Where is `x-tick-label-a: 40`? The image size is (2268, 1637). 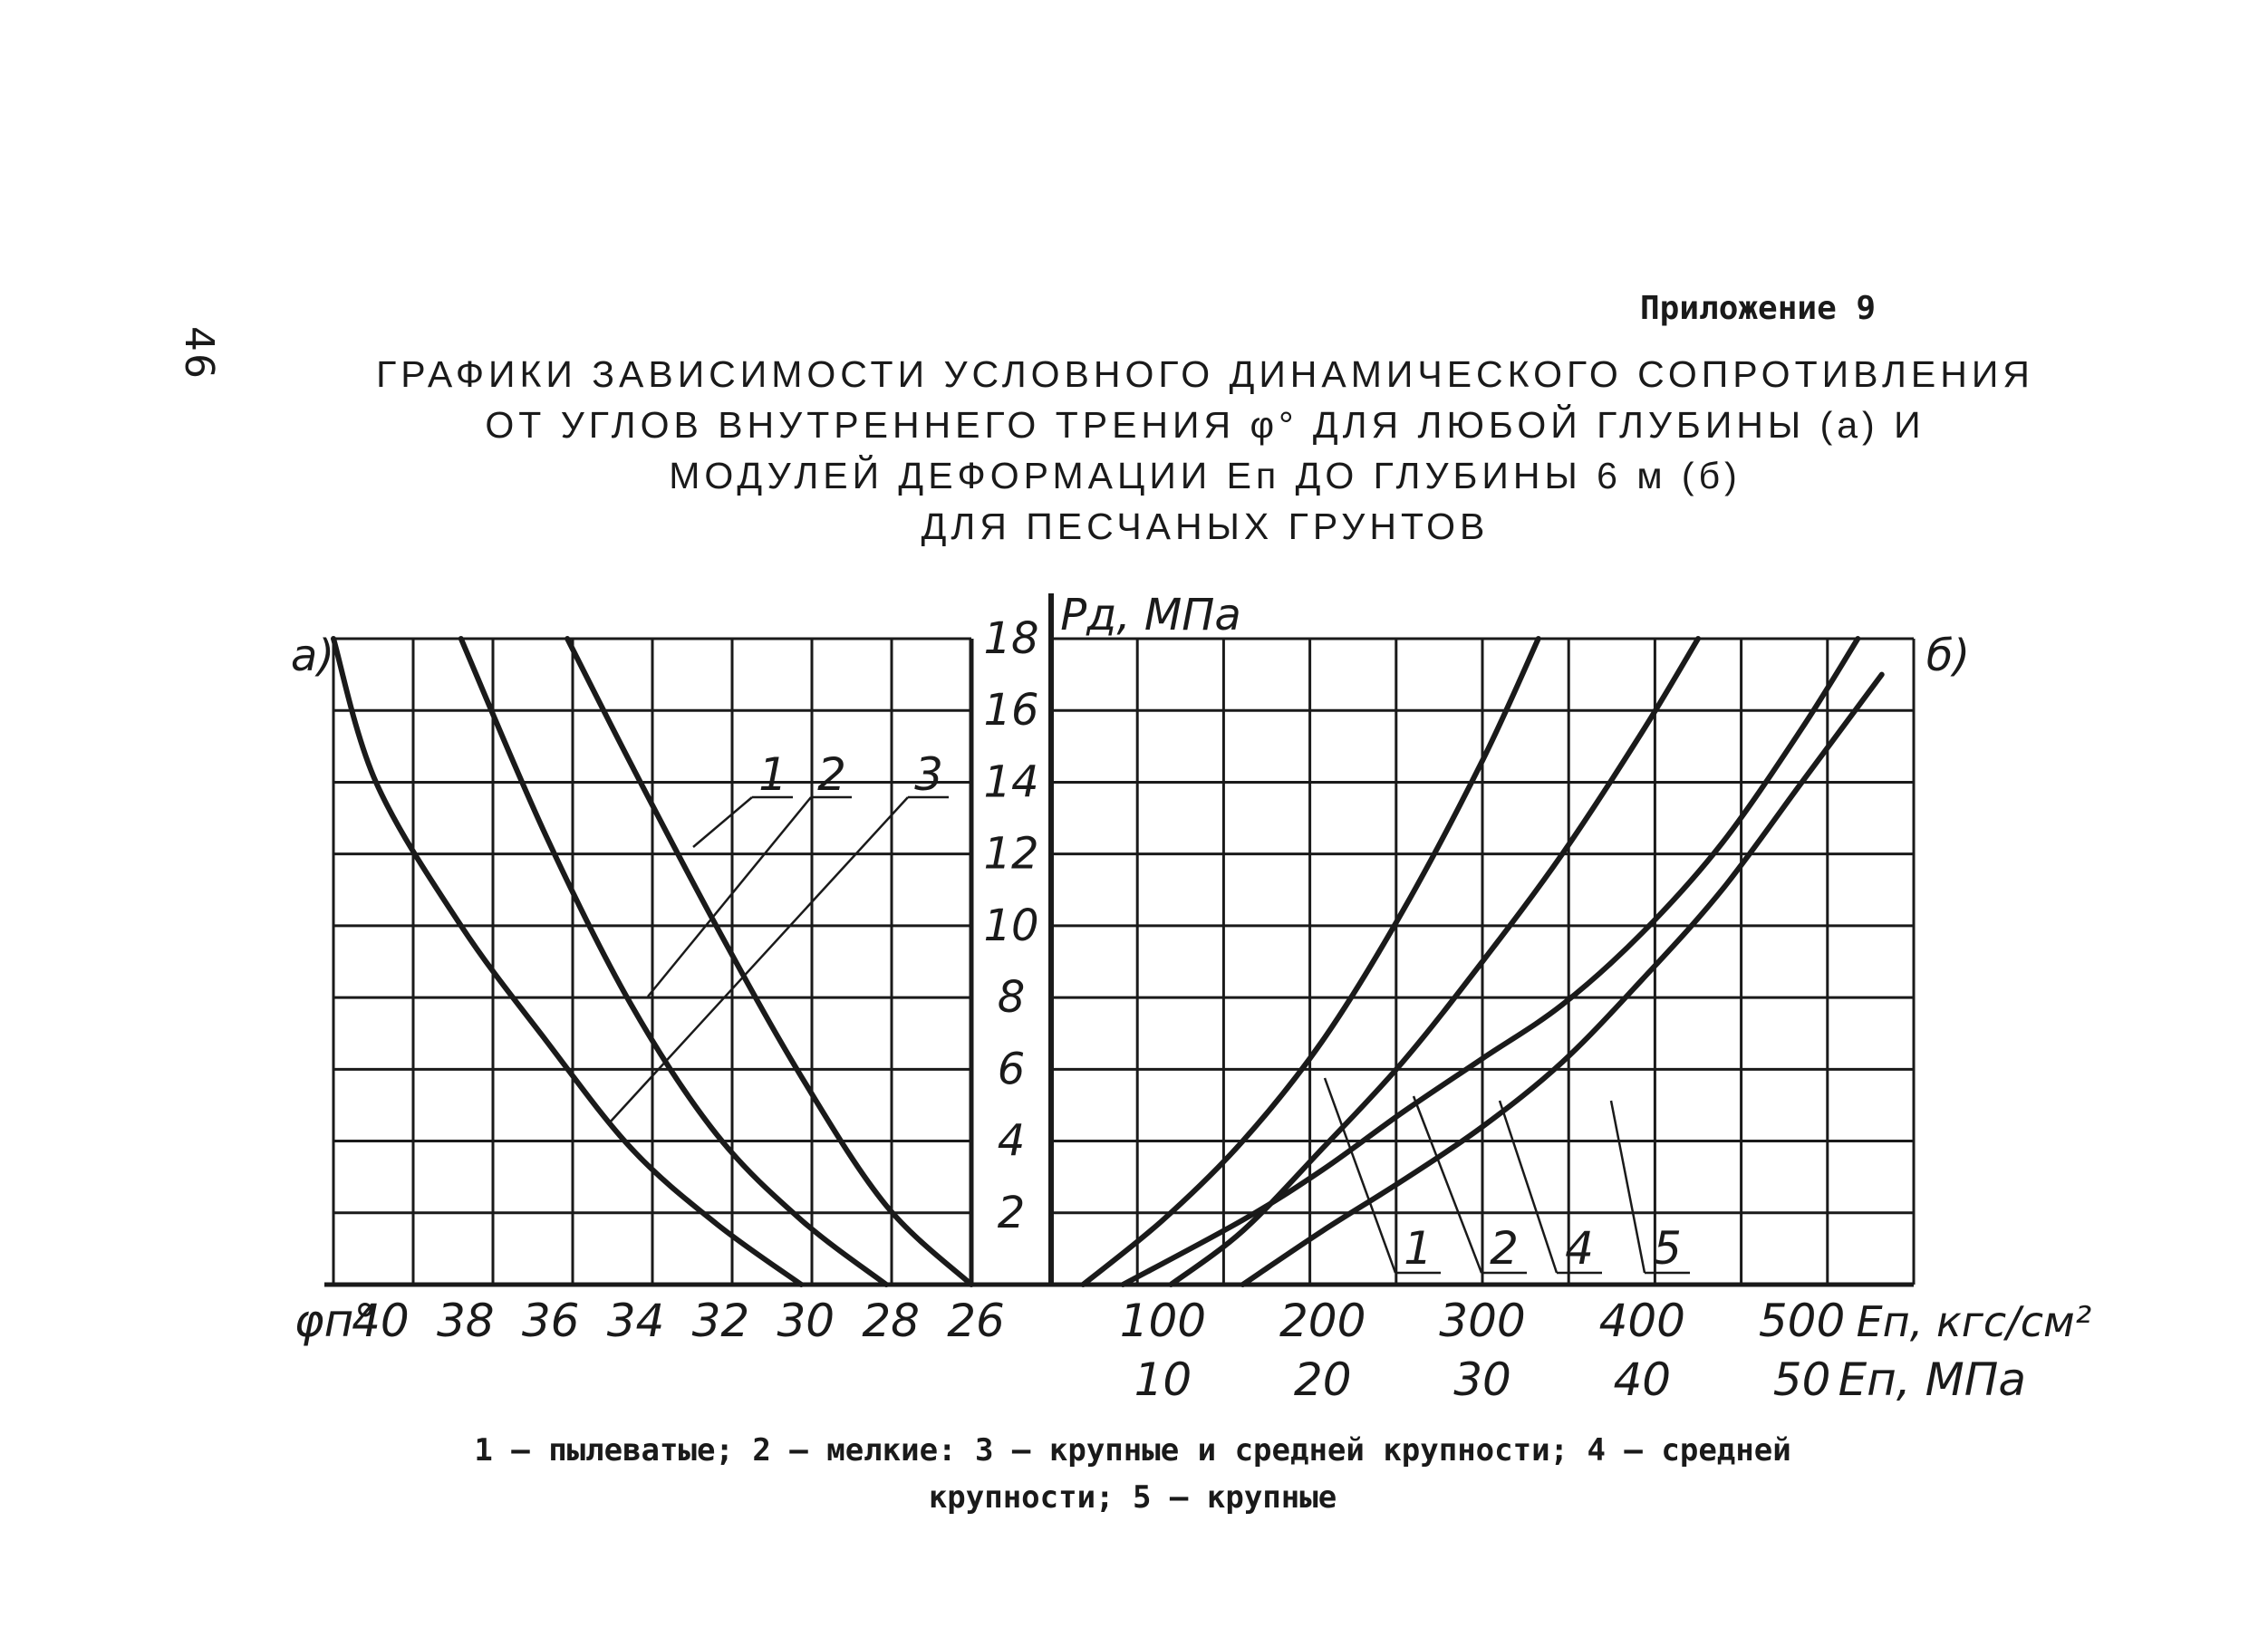
x-tick-label-a: 40 is located at coordinates (381, 1321).